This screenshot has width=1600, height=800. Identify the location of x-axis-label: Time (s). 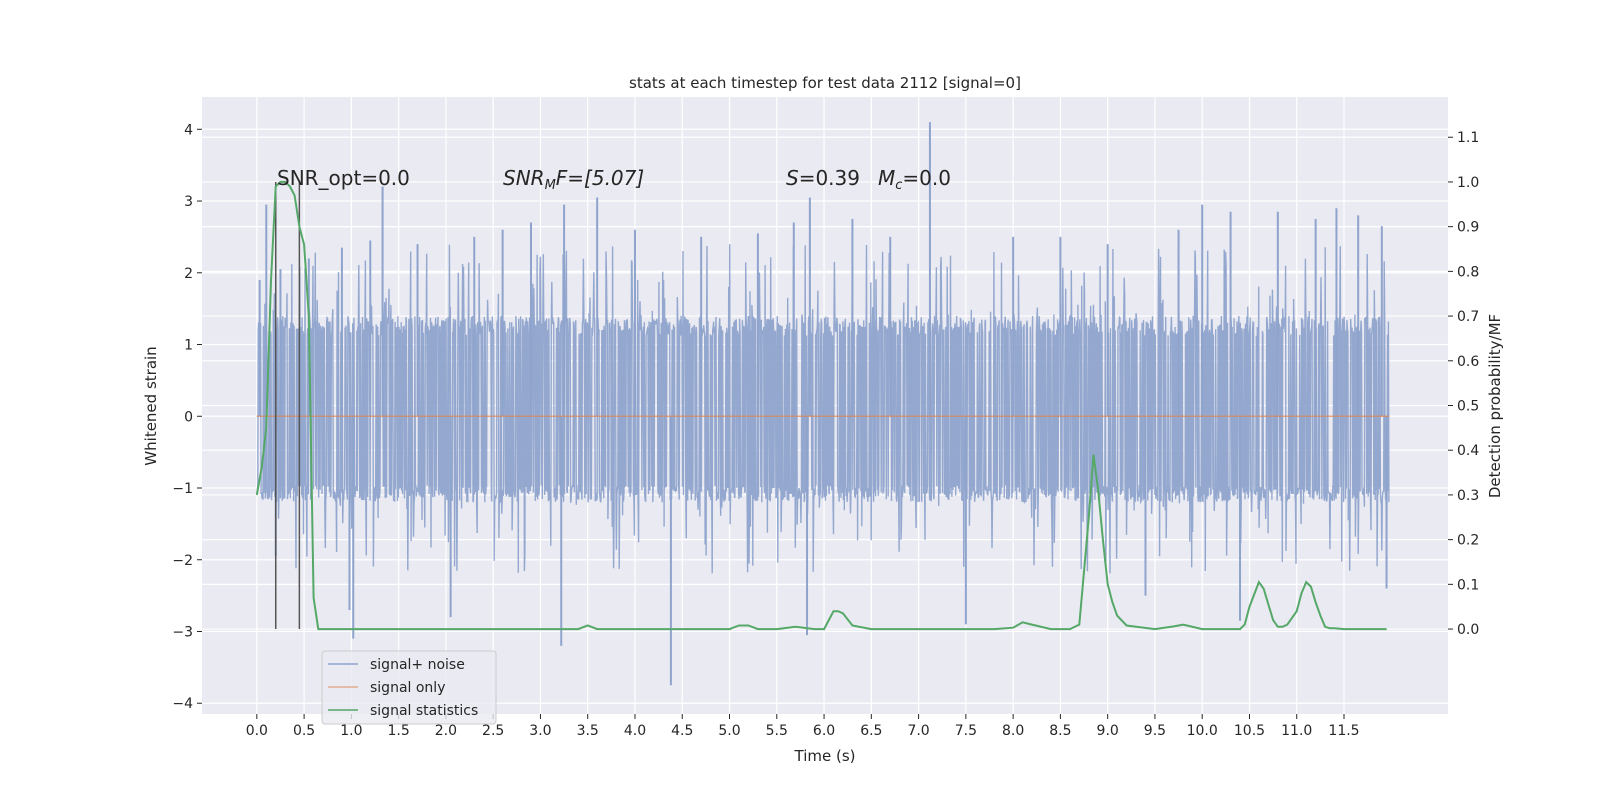
(825, 756).